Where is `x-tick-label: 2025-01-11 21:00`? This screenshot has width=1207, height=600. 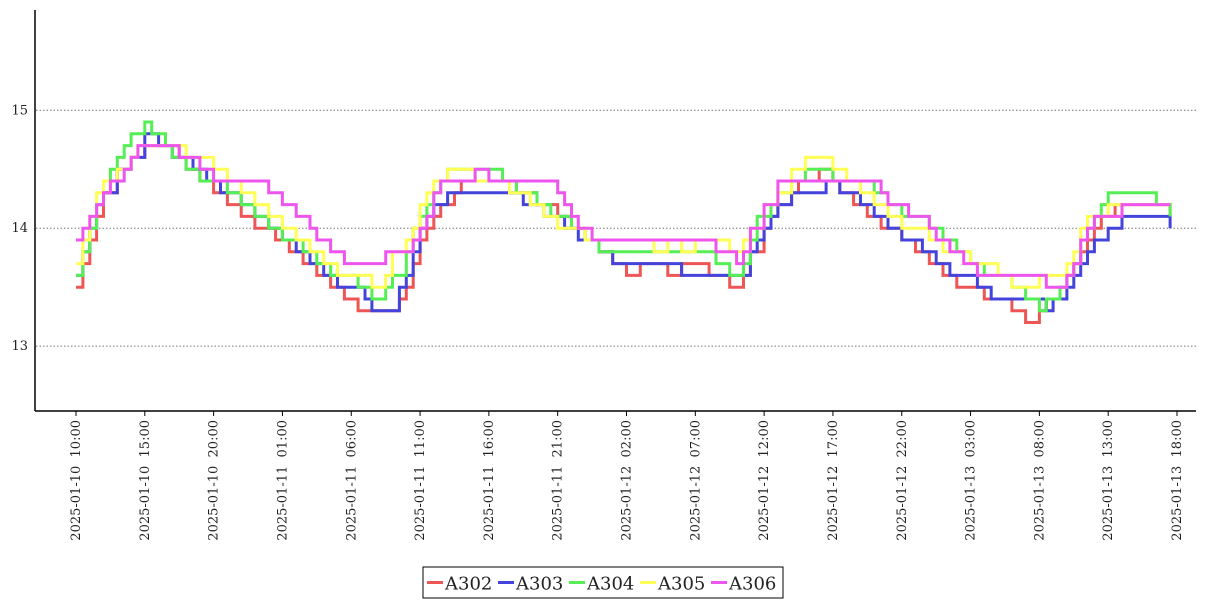
x-tick-label: 2025-01-11 21:00 is located at coordinates (558, 480).